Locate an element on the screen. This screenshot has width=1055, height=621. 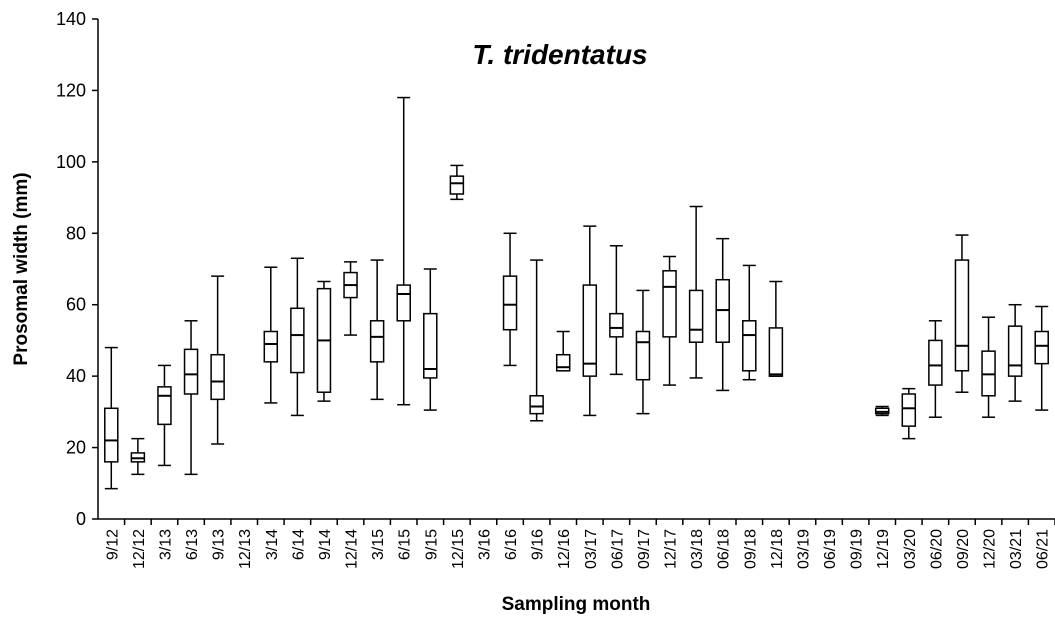
x-tick-label: 09/18 is located at coordinates (750, 549).